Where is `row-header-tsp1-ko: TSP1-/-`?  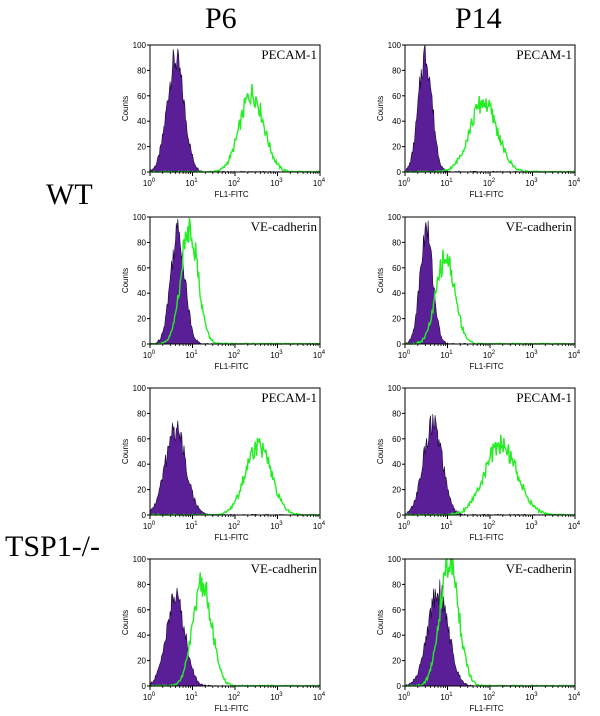
row-header-tsp1-ko: TSP1-/- is located at coordinates (53, 546).